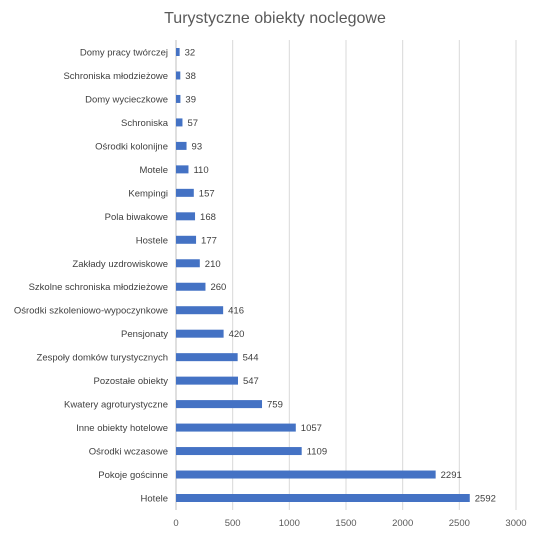 The width and height of the screenshot is (550, 538). I want to click on category-label: Hotele, so click(154, 499).